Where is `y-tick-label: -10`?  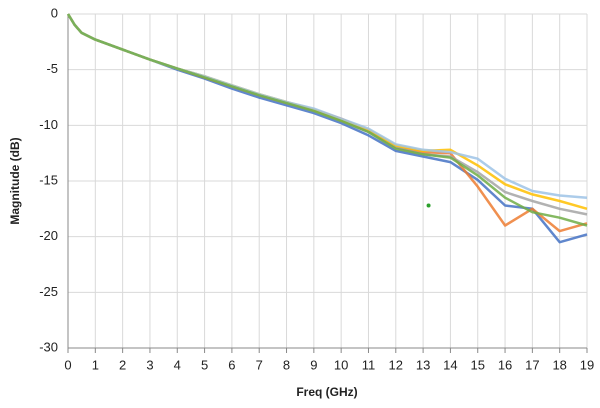
y-tick-label: -10 is located at coordinates (48, 124).